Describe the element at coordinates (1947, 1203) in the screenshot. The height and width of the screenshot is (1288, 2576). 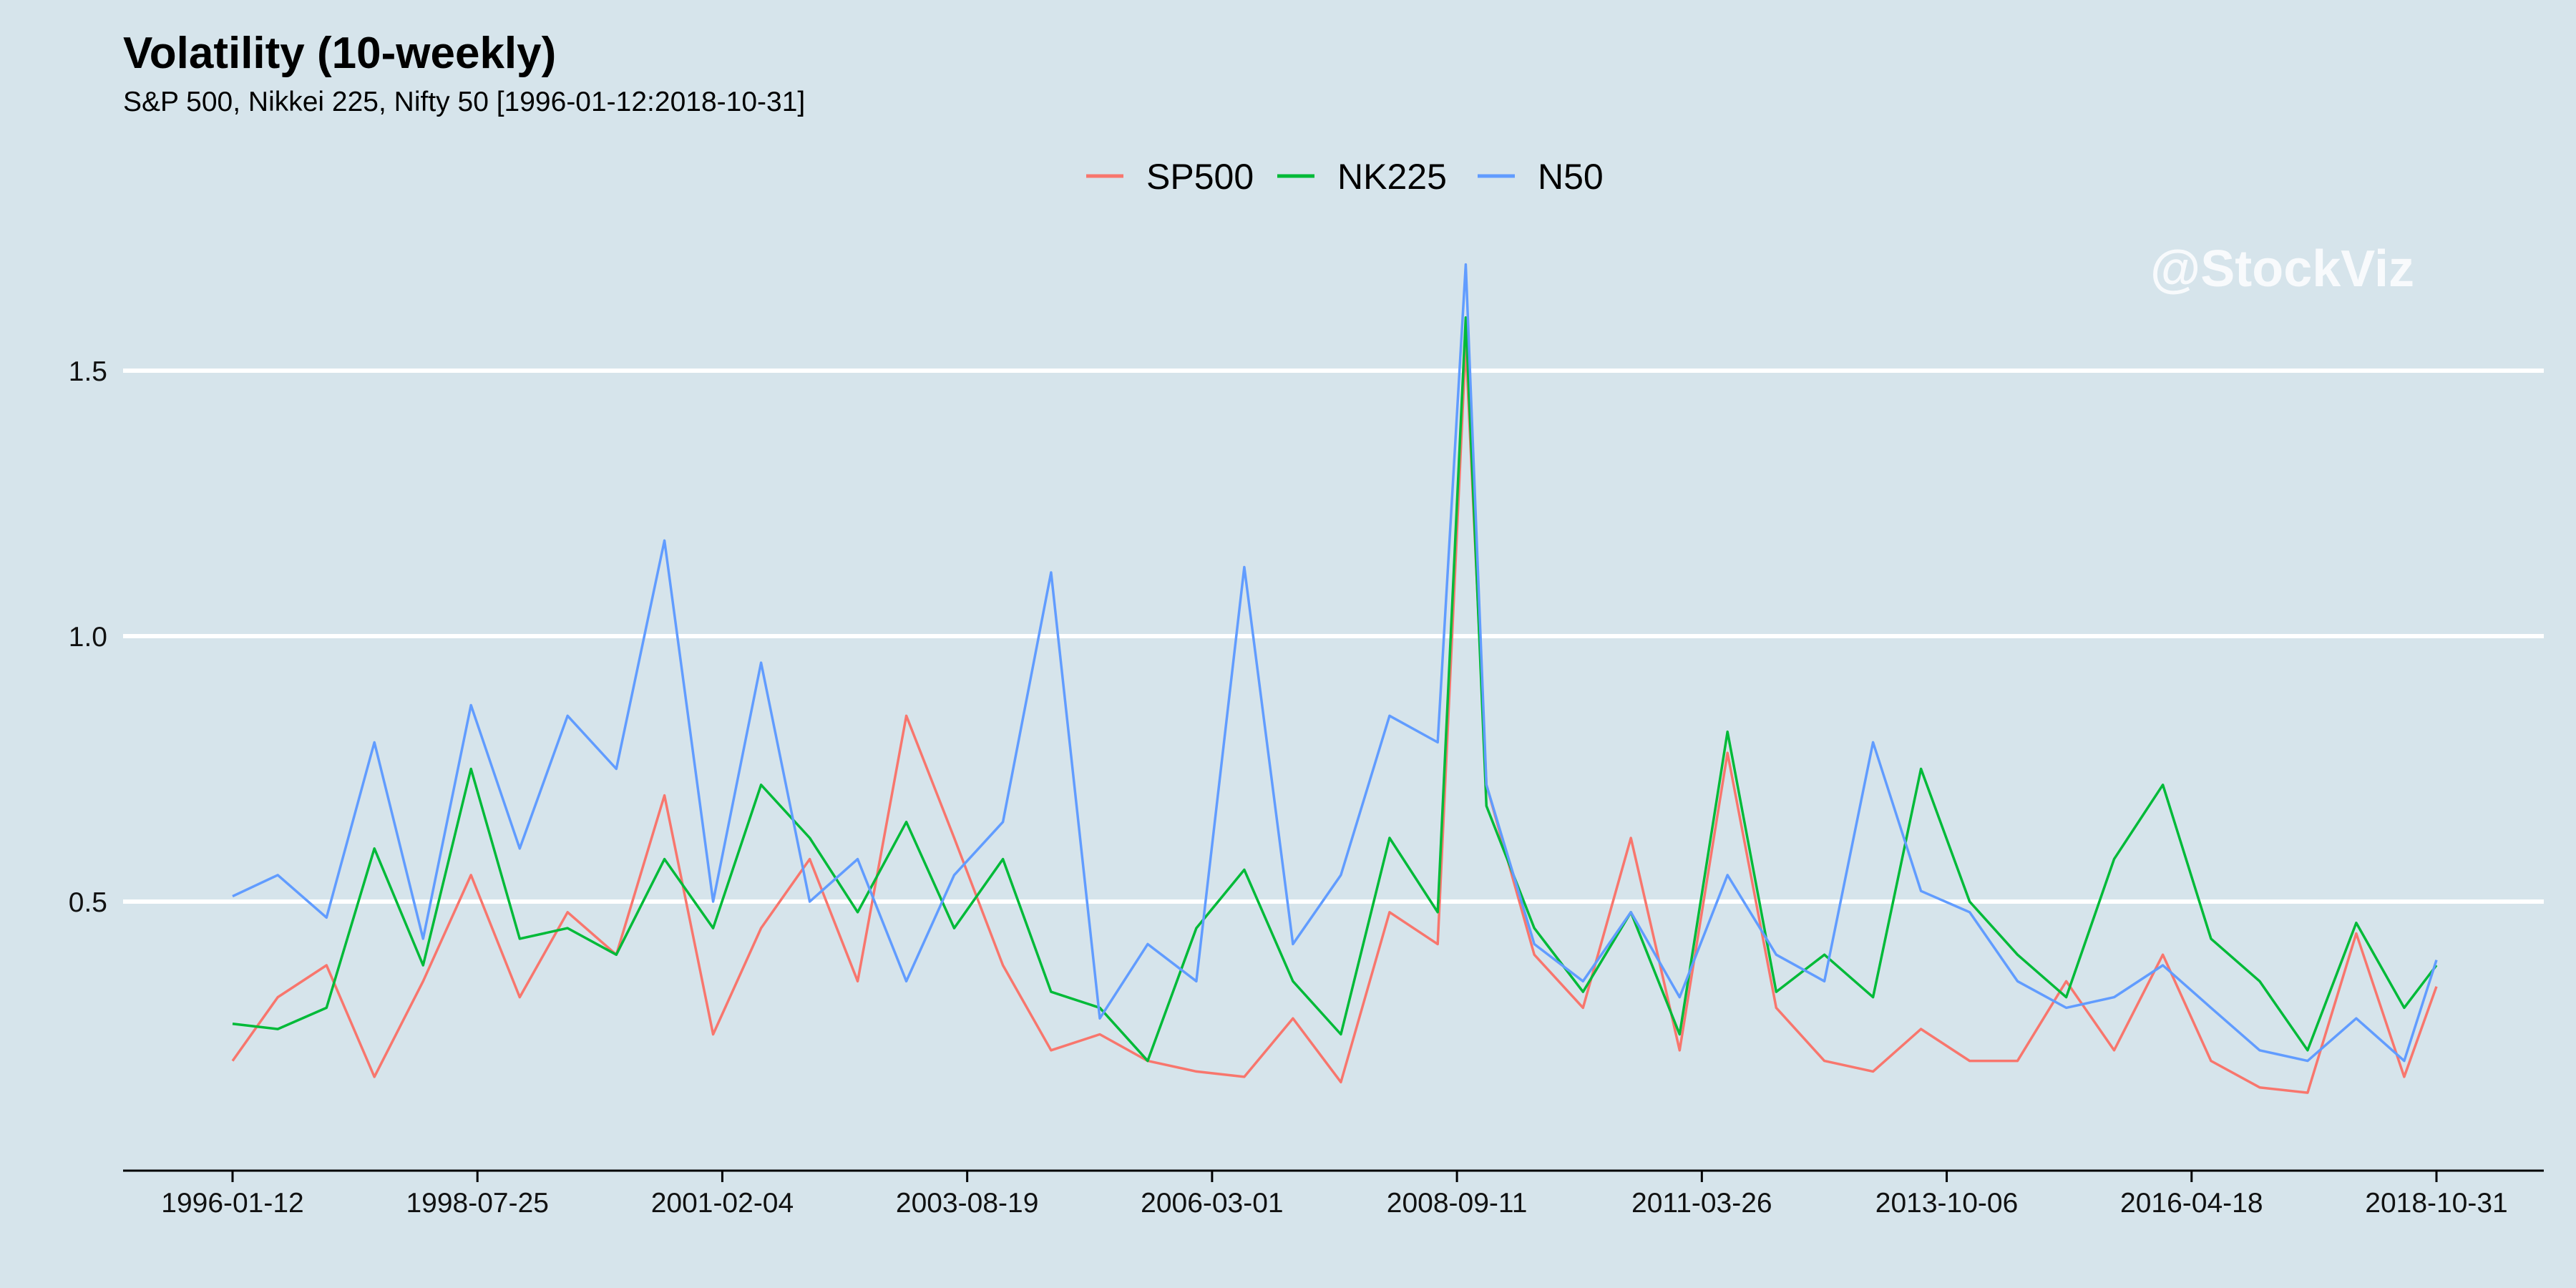
I see `x-tick-label: 2013-10-06` at that location.